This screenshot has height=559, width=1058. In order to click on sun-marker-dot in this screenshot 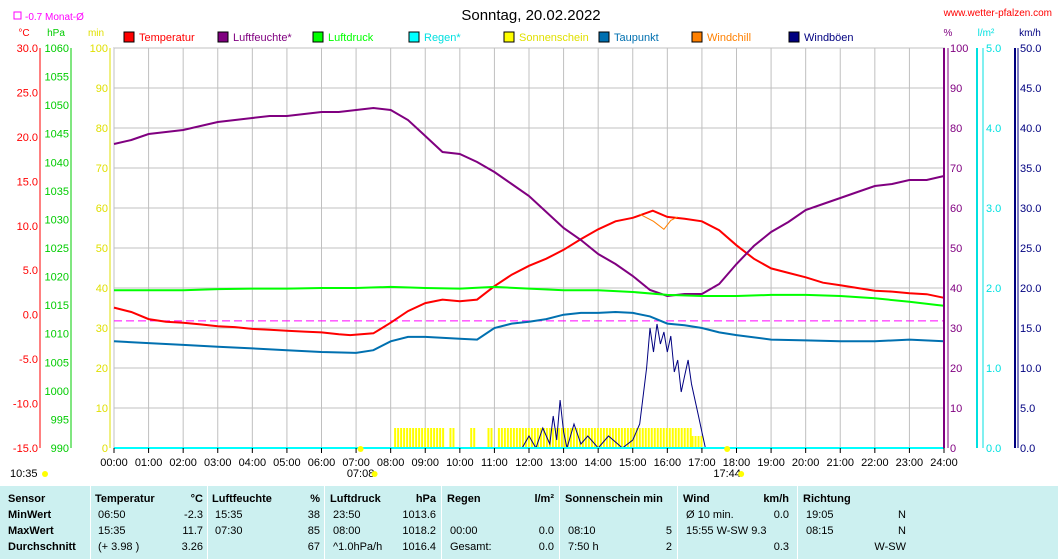, I will do `click(727, 449)`.